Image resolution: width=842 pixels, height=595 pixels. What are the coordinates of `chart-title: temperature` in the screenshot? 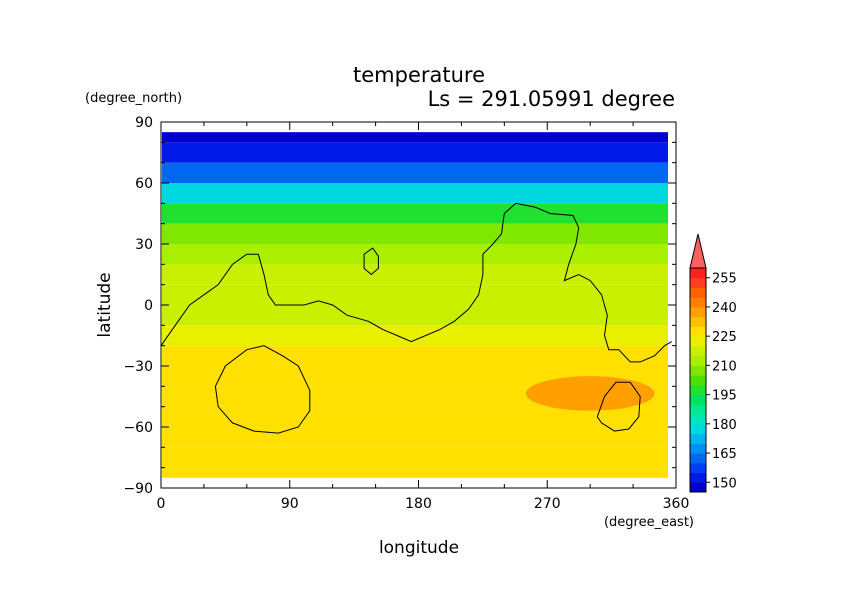 It's located at (419, 75).